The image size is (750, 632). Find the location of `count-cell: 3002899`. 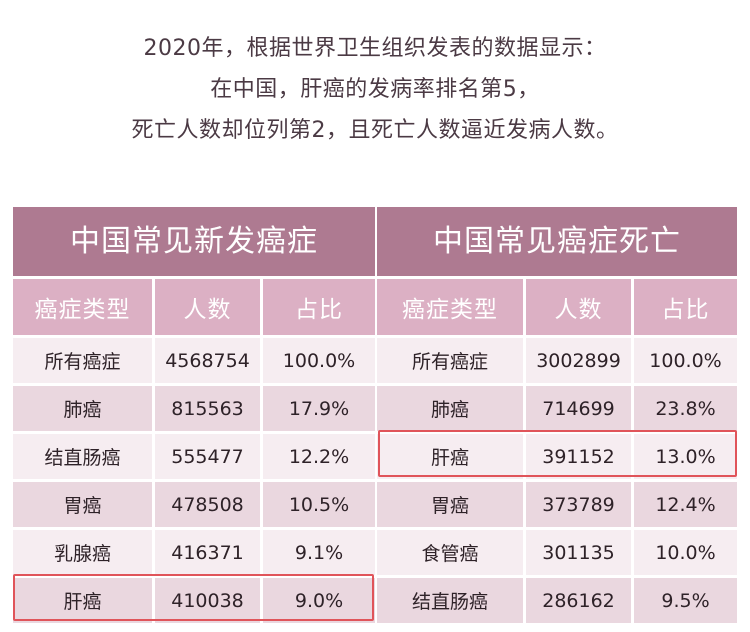

count-cell: 3002899 is located at coordinates (578, 360).